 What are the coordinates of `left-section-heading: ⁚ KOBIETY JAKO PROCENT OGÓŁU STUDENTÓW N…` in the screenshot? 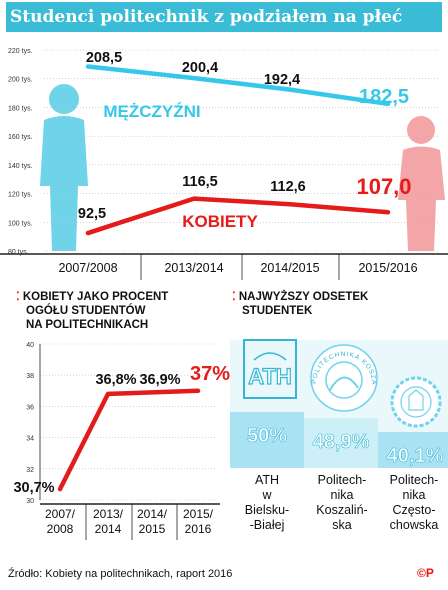 It's located at (92, 311).